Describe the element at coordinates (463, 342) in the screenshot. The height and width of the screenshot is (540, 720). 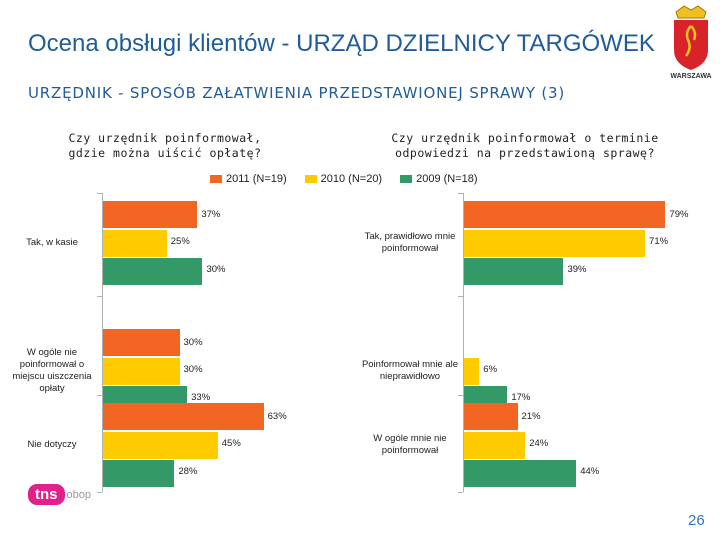
I see `chart-2-axis` at that location.